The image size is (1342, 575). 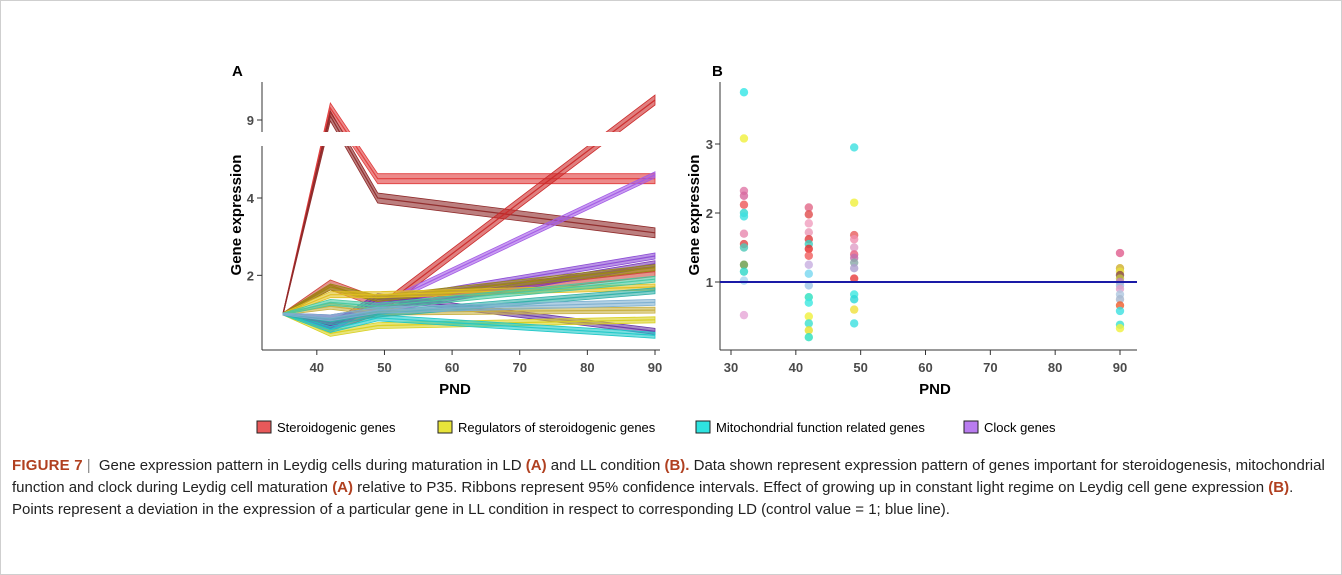 What do you see at coordinates (336, 427) in the screenshot?
I see `legend-label-0: Steroidogenic genes` at bounding box center [336, 427].